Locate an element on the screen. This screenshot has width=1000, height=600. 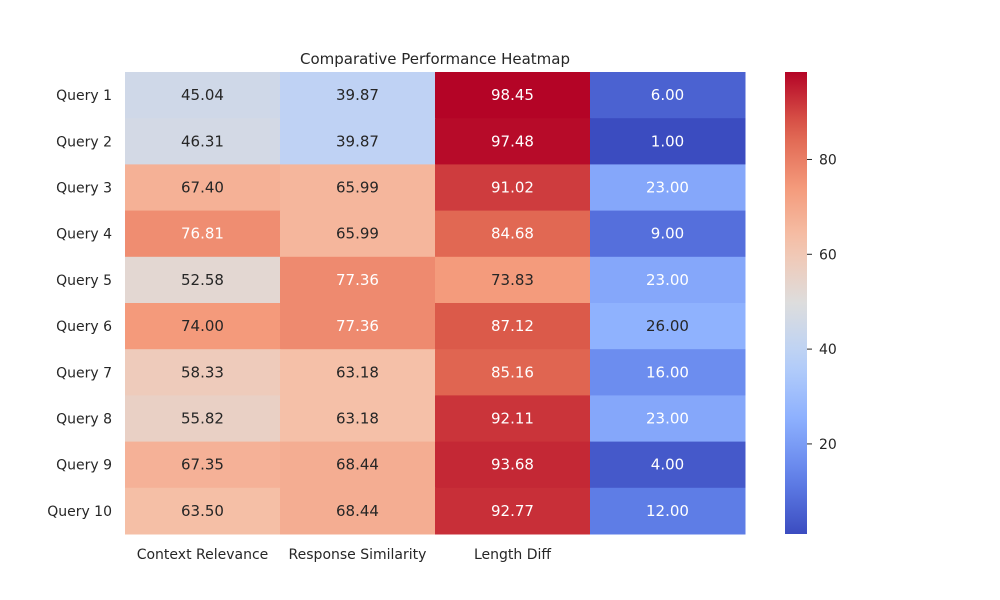
cell-value-label: 1.00 is located at coordinates (667, 141).